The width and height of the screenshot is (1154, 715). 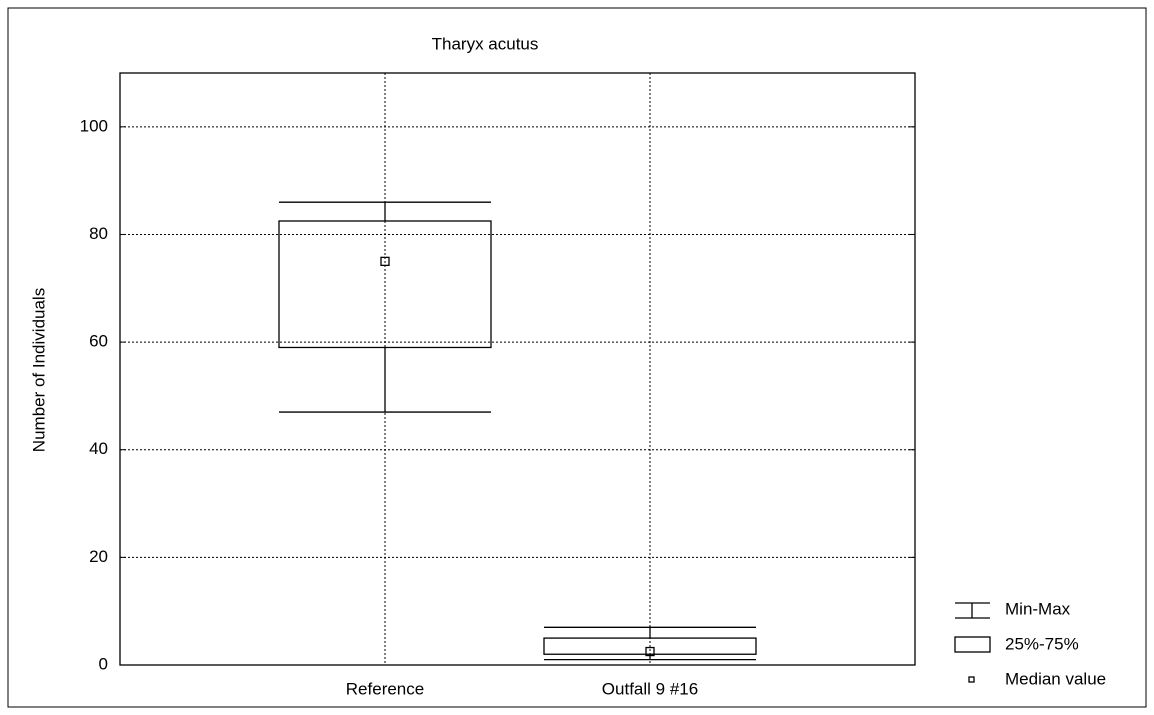 What do you see at coordinates (98, 556) in the screenshot?
I see `y-tick-label: 20` at bounding box center [98, 556].